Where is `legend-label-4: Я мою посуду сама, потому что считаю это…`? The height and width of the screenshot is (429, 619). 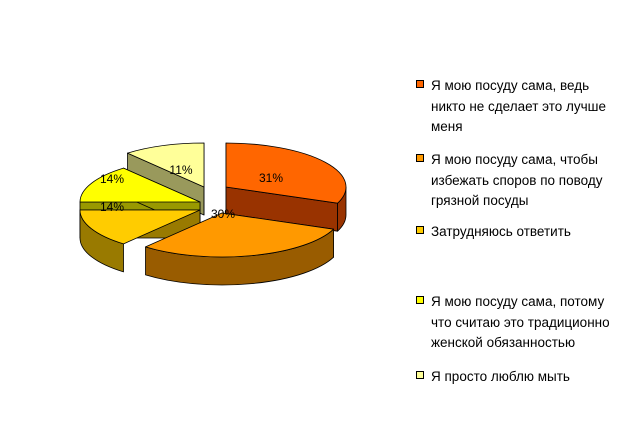 legend-label-4: Я мою посуду сама, потому что считаю это… is located at coordinates (520, 322).